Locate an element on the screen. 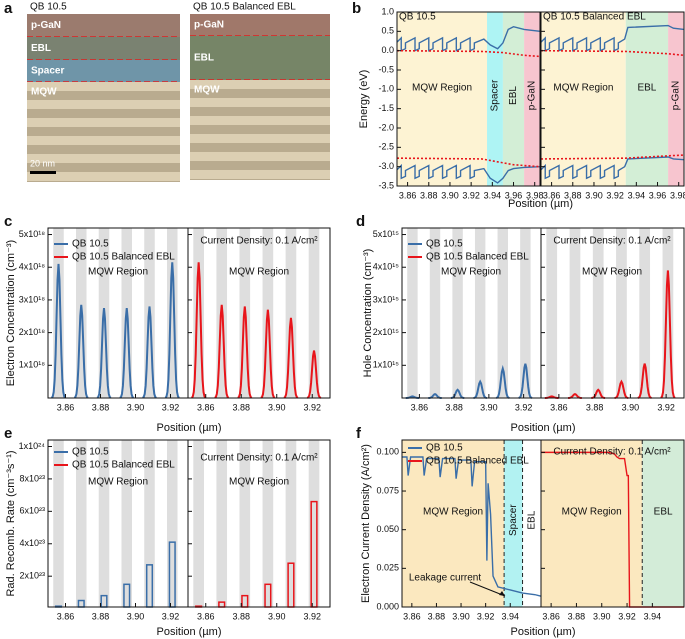 The width and height of the screenshot is (685, 639). y-tick-label: 1x10¹⁸ is located at coordinates (32, 365).